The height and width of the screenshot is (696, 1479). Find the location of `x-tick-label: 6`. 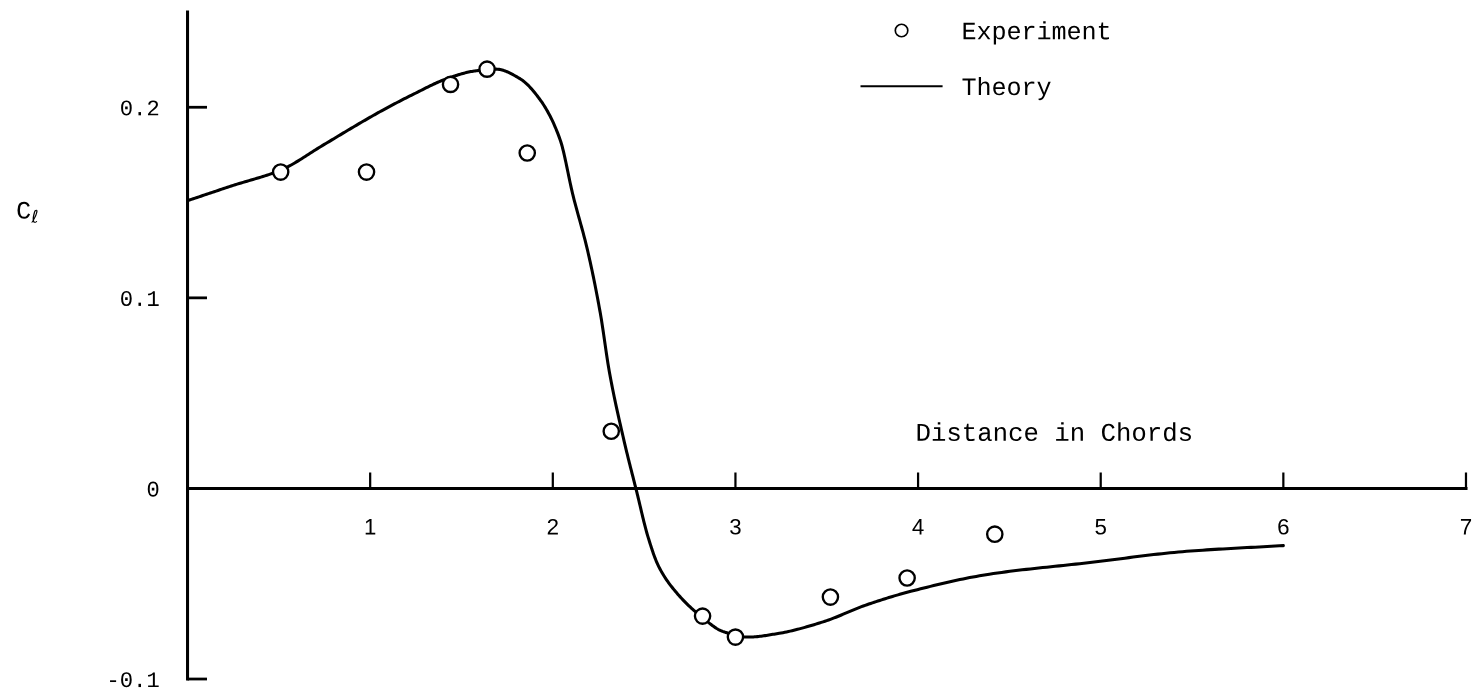

x-tick-label: 6 is located at coordinates (1283, 526).